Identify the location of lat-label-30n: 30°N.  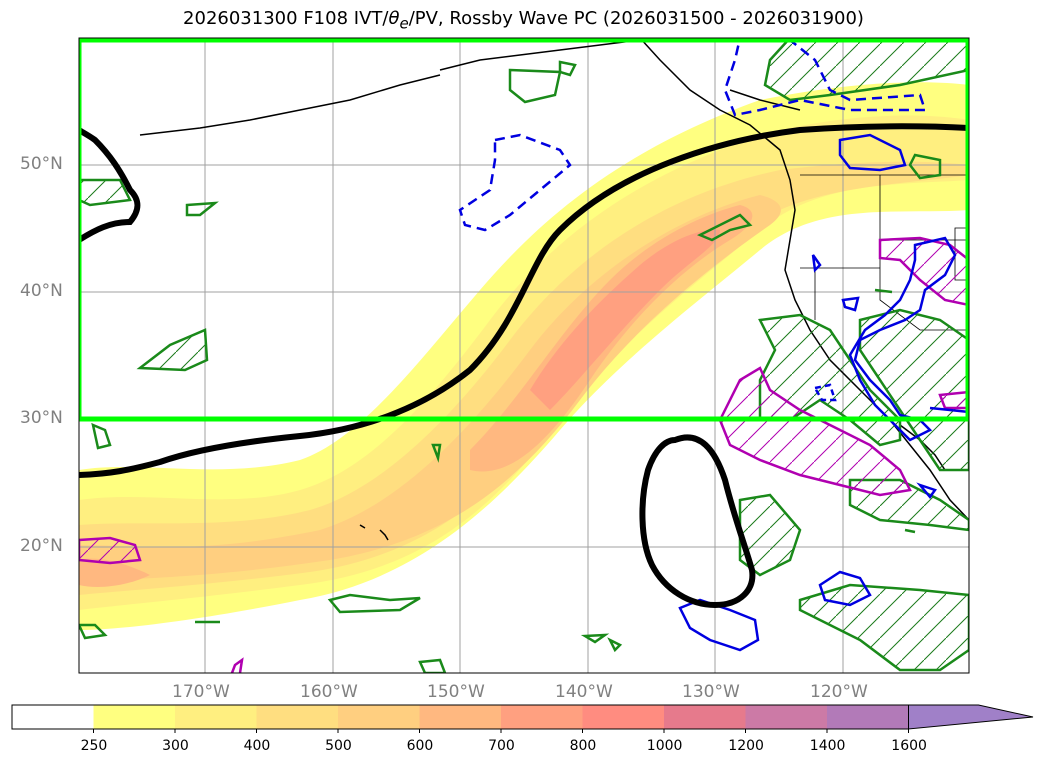
(41, 418).